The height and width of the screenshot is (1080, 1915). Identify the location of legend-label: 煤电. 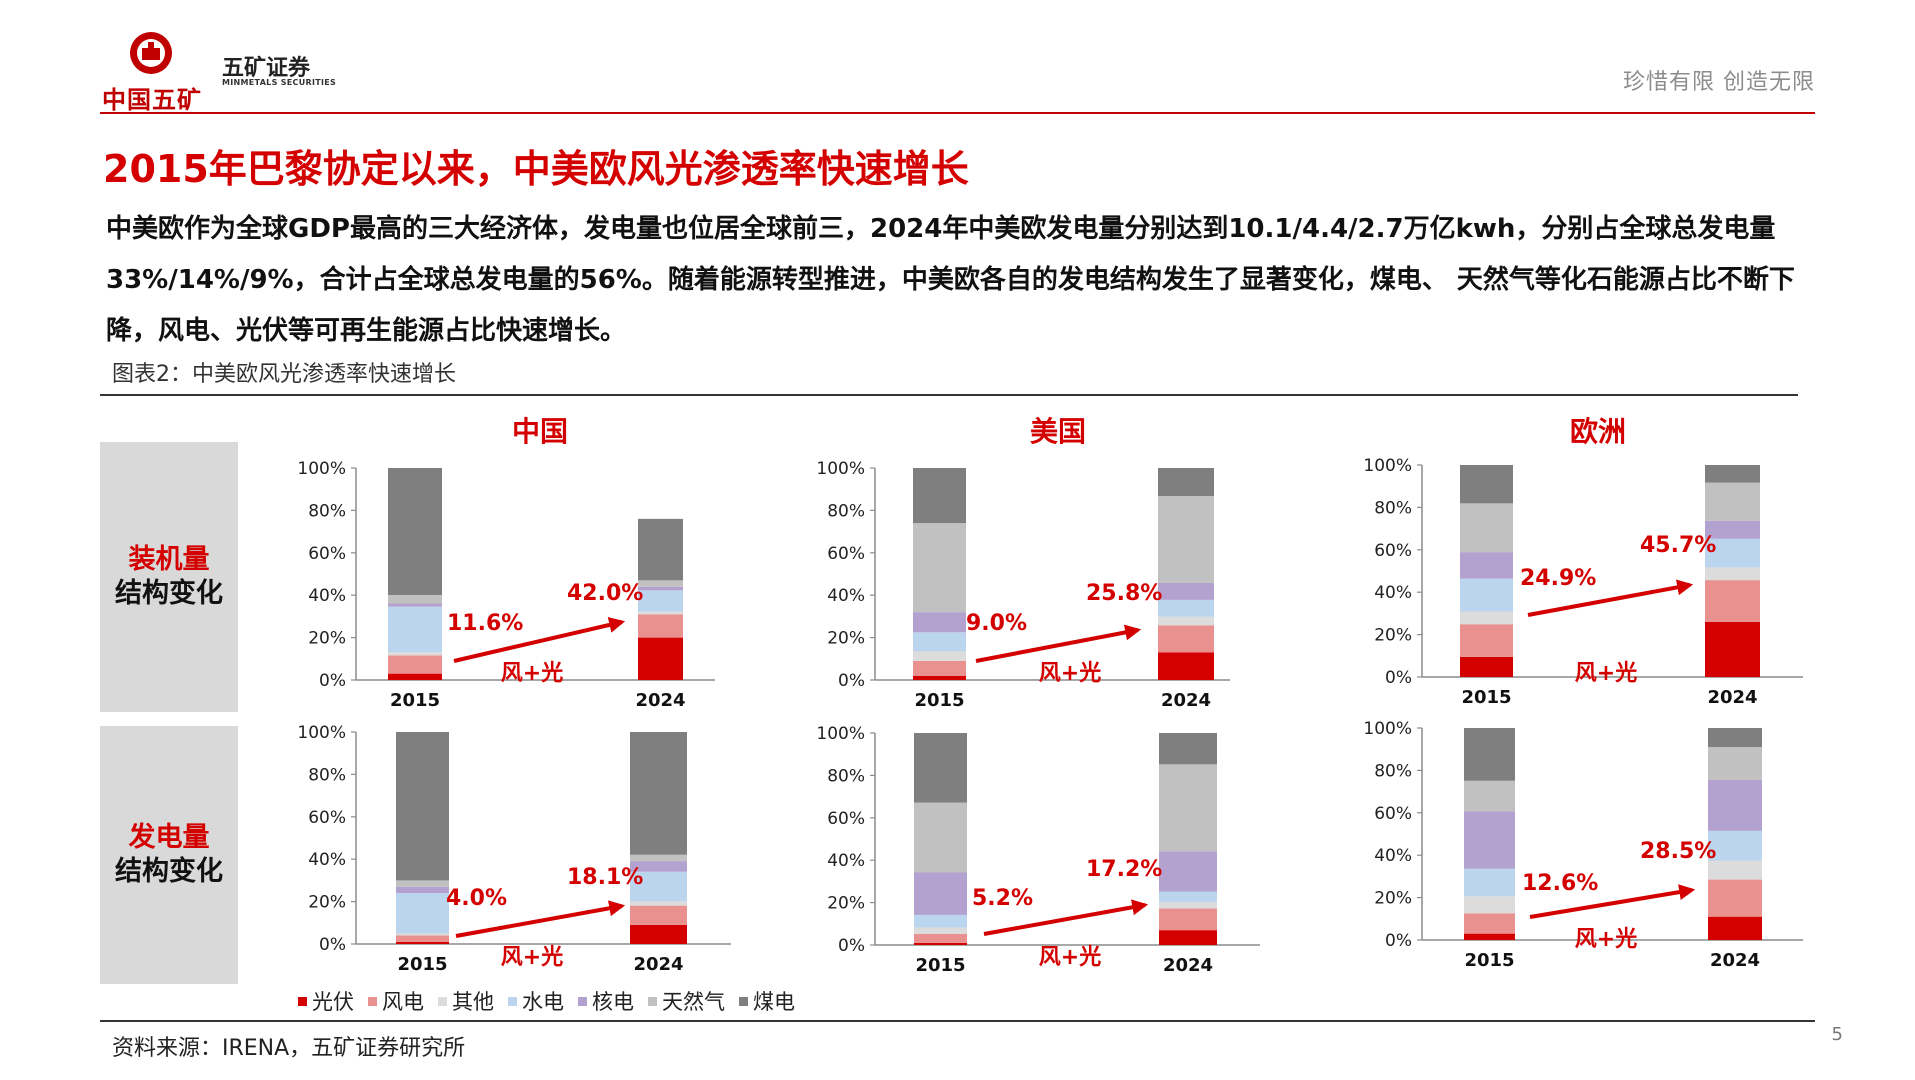
(774, 1002).